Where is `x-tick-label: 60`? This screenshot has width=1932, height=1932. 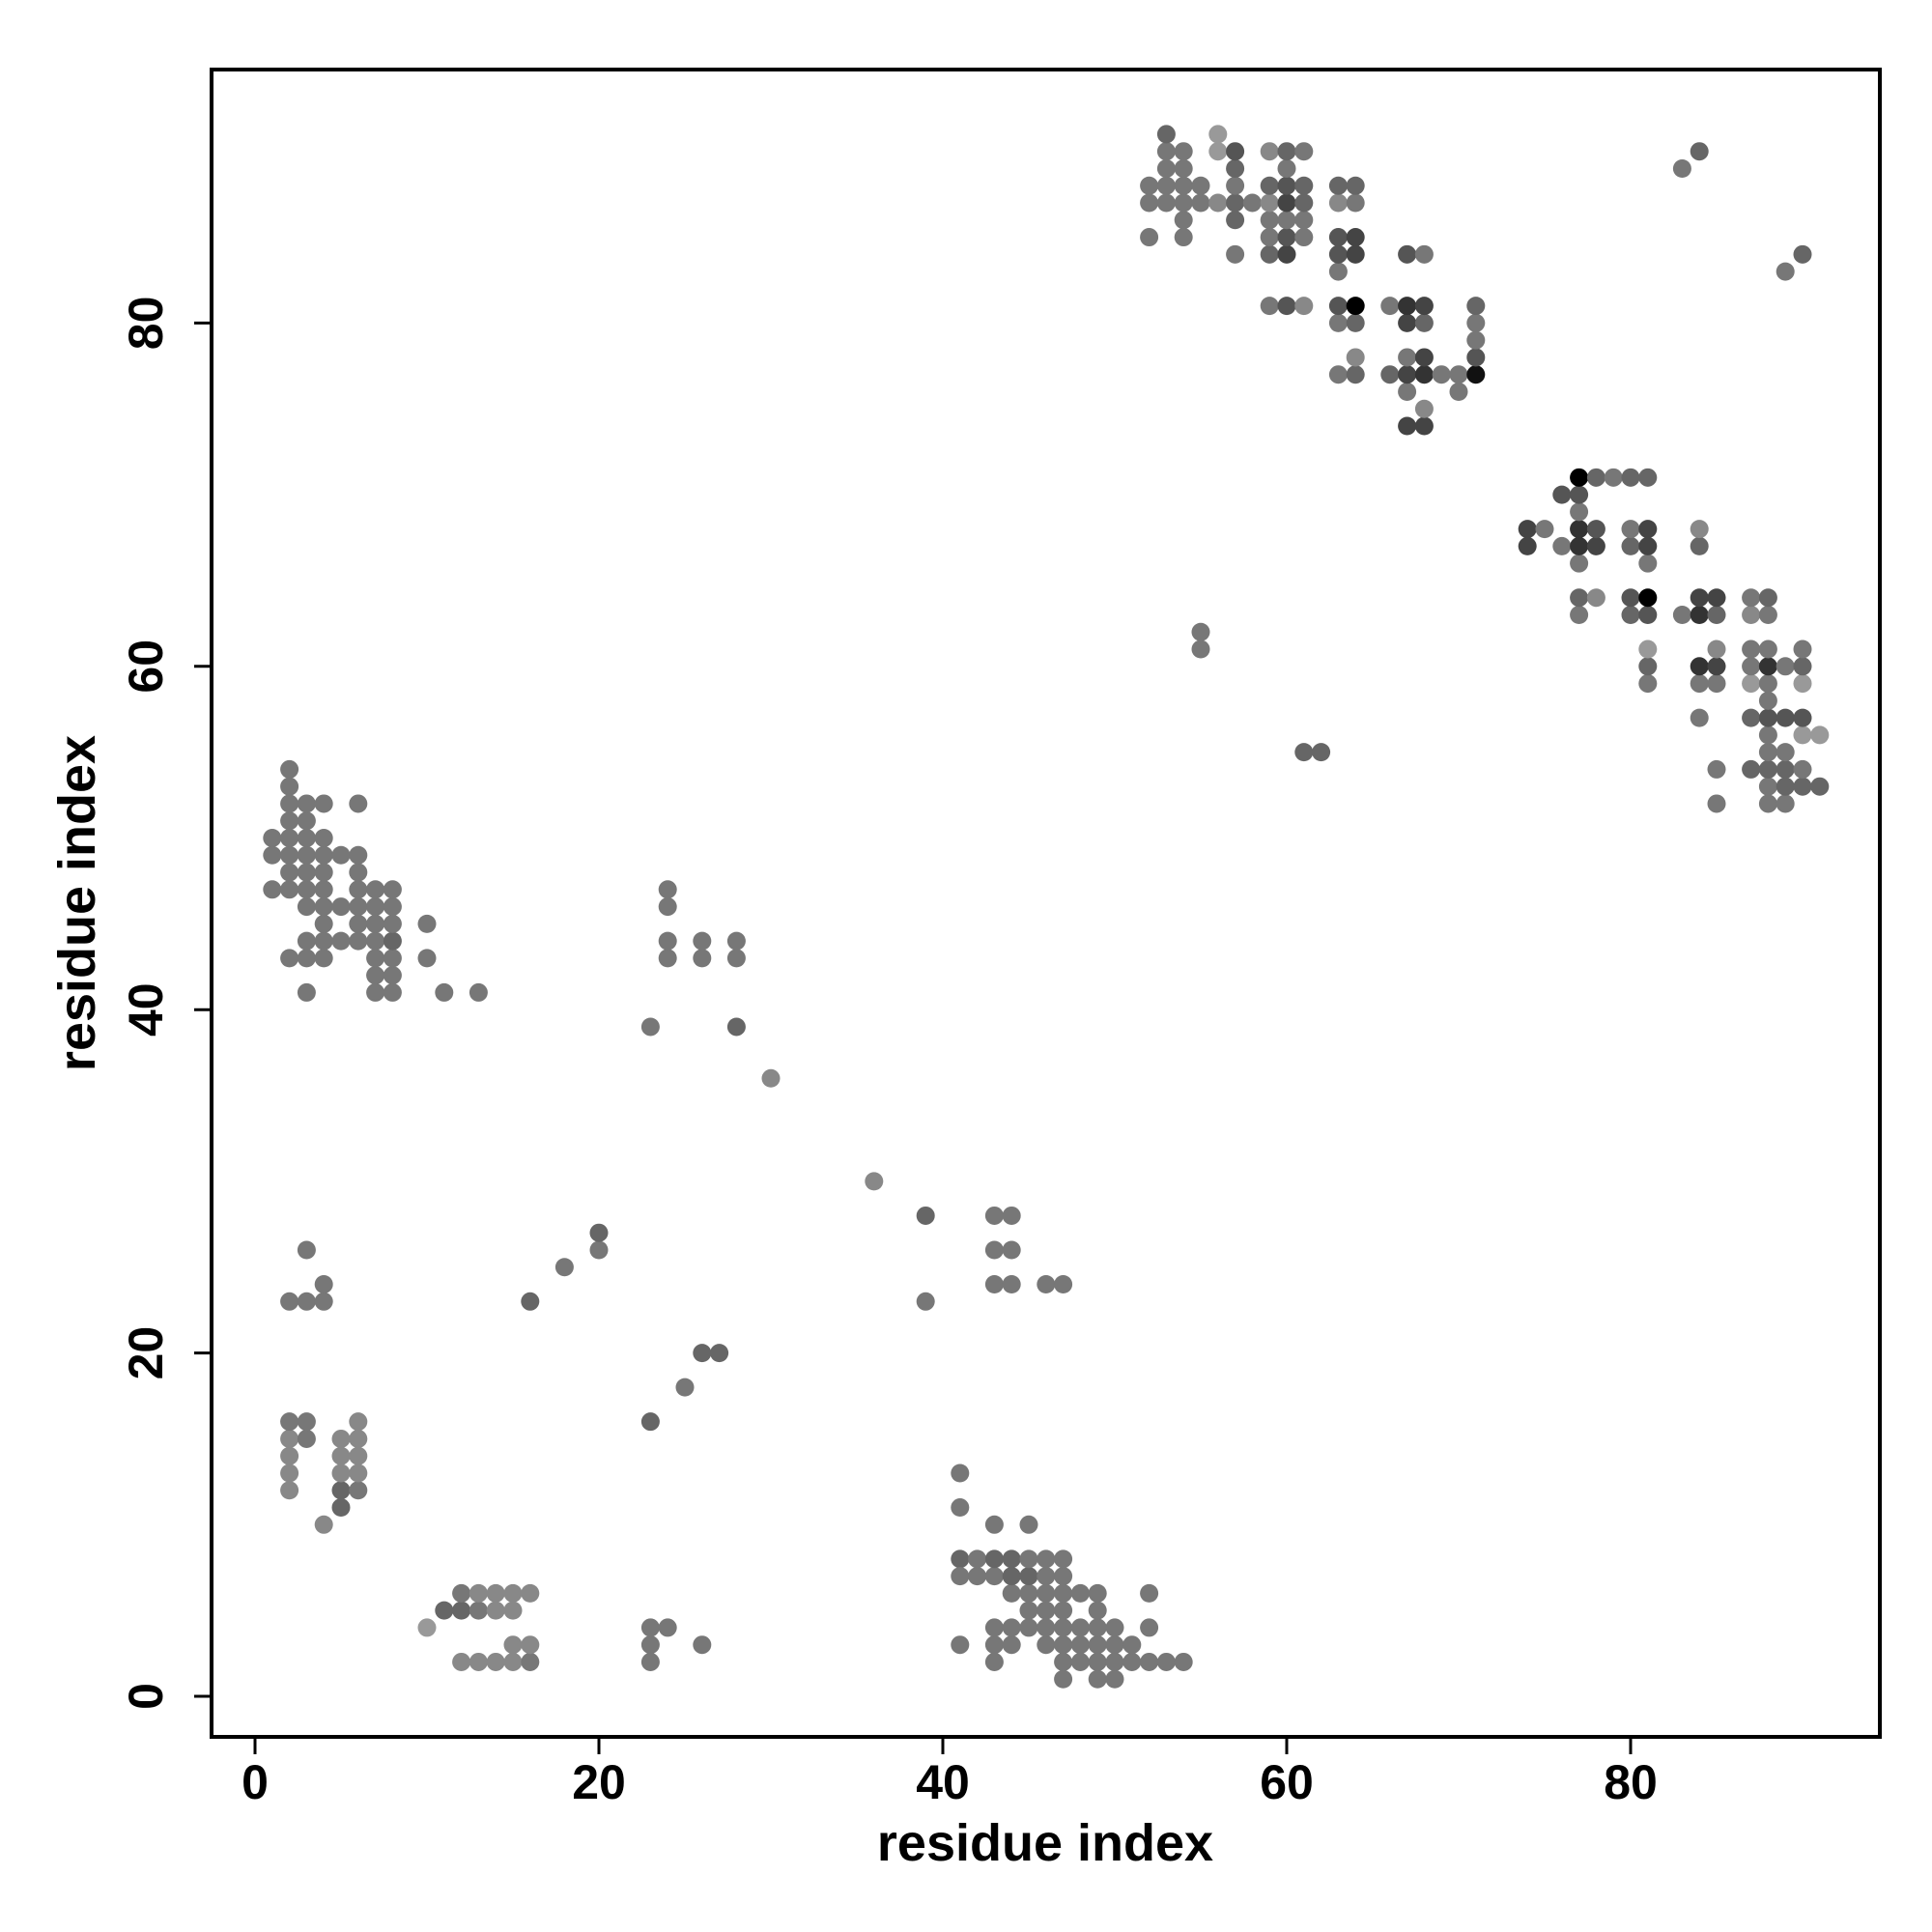
x-tick-label: 60 is located at coordinates (1287, 1782).